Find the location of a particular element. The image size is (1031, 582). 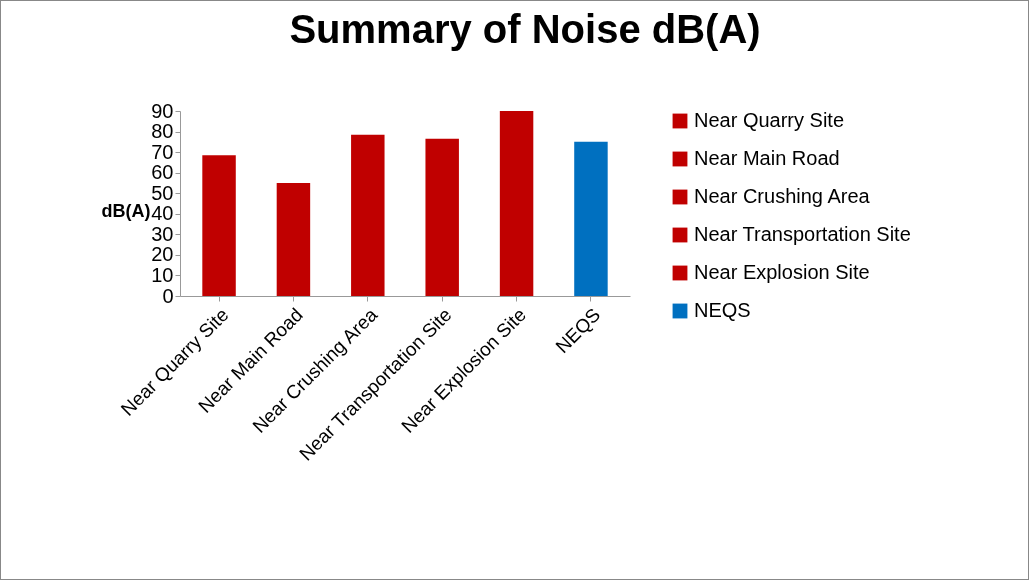

y-axis-title: dB(A) is located at coordinates (126, 210).